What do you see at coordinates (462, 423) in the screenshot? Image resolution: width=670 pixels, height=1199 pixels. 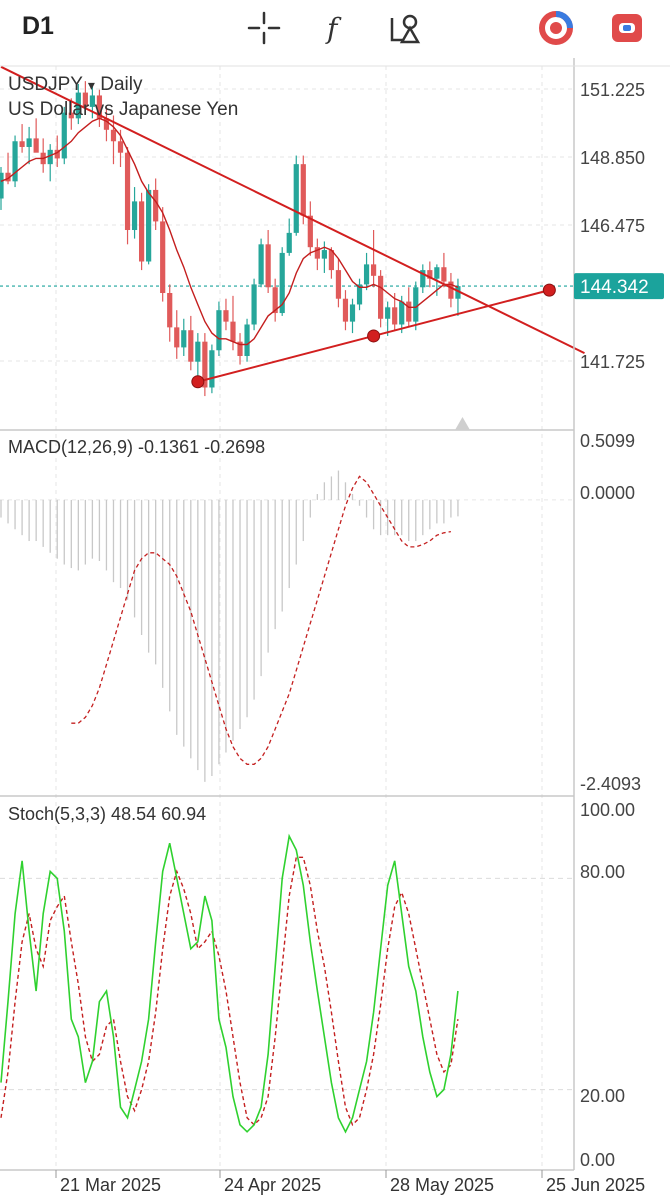 I see `scroll-marker-icon` at bounding box center [462, 423].